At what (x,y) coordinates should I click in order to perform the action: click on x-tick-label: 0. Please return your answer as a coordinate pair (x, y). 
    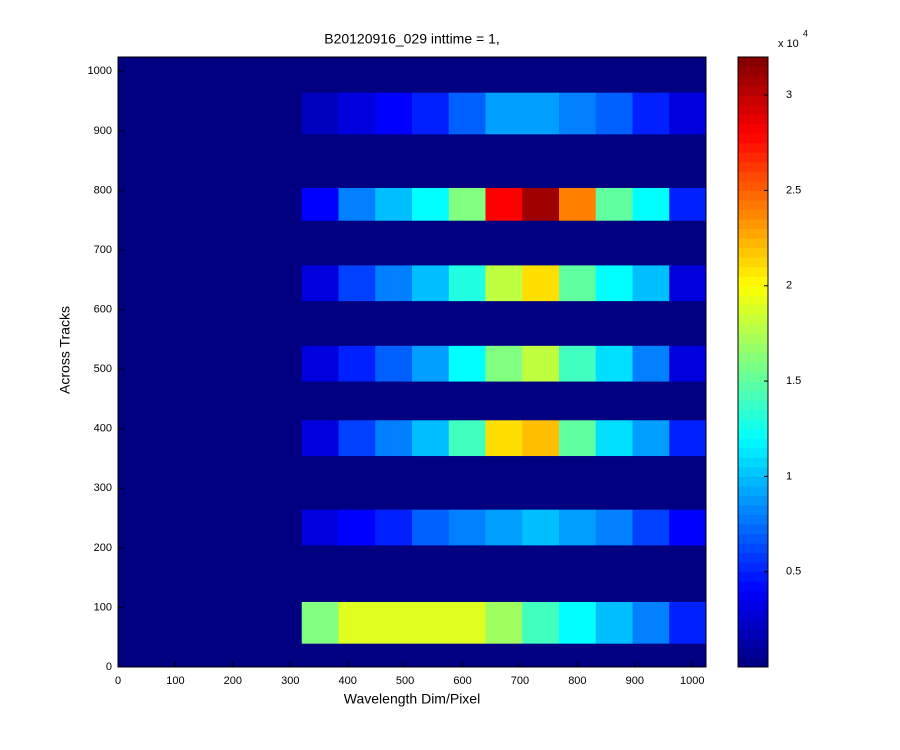
    Looking at the image, I should click on (118, 681).